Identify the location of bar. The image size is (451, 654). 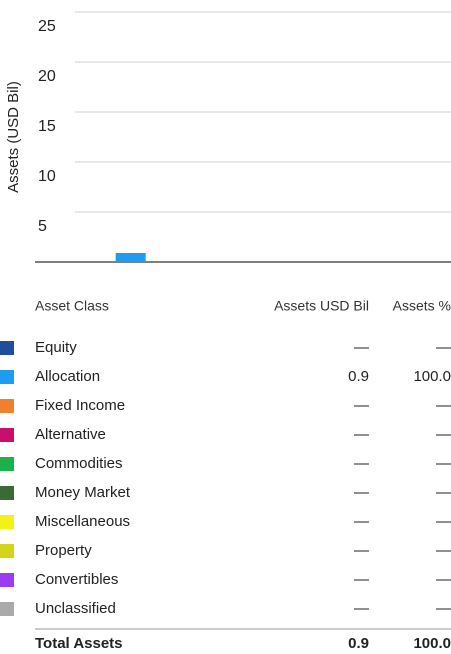
(130, 257).